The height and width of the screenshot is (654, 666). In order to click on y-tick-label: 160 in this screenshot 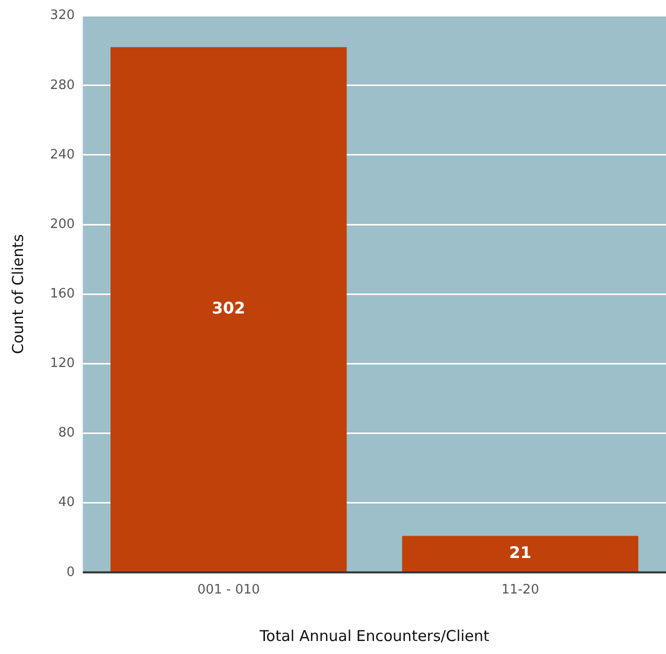, I will do `click(62, 294)`.